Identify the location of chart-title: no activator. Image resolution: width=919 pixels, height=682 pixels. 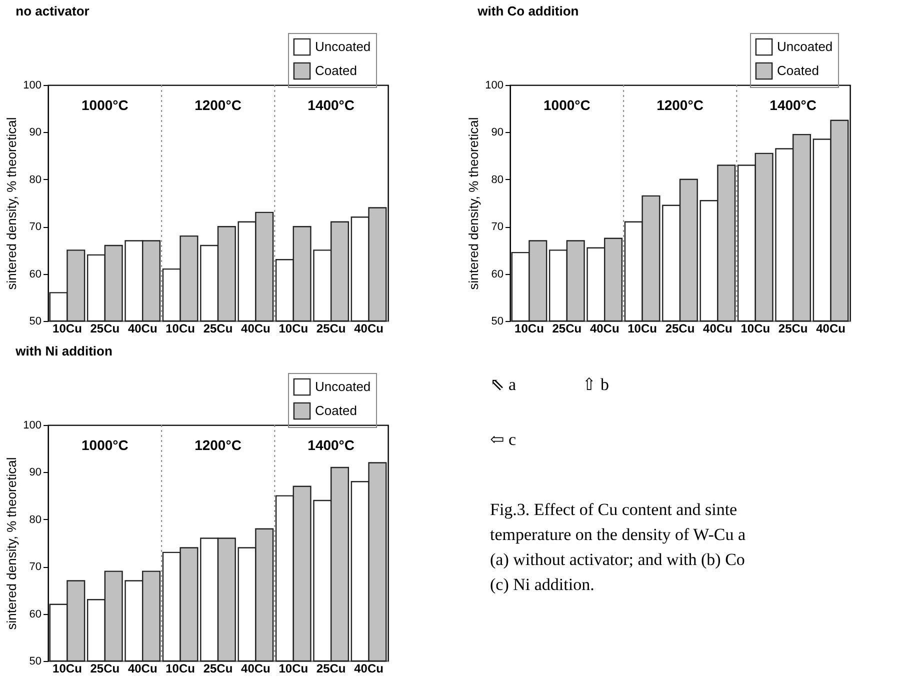
(53, 11).